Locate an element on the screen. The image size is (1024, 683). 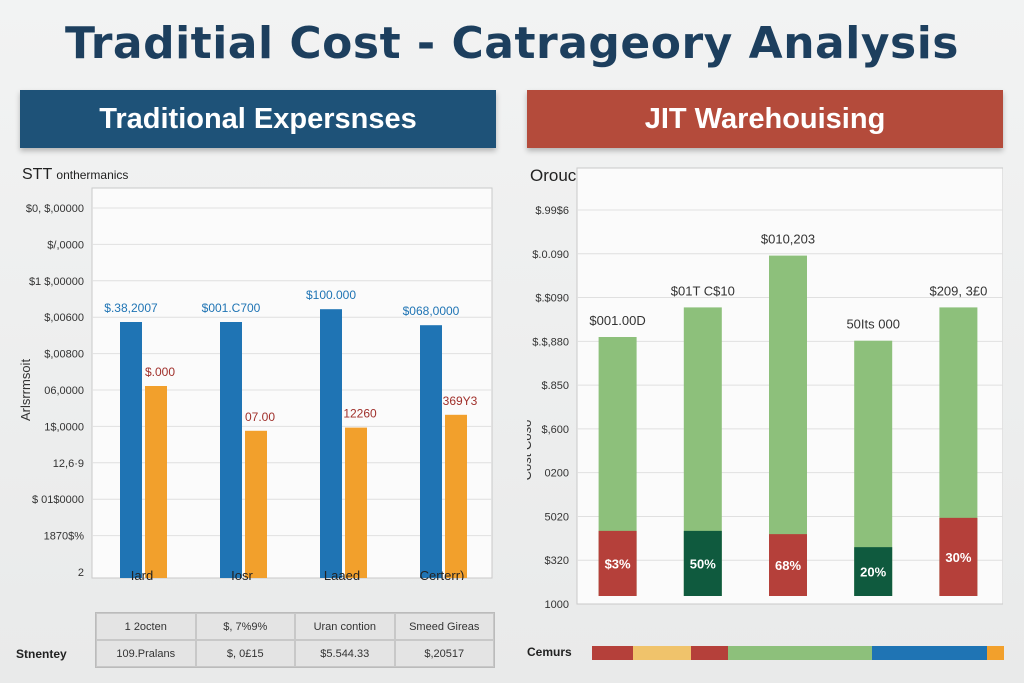
data-label: $100.000 is located at coordinates (331, 295).